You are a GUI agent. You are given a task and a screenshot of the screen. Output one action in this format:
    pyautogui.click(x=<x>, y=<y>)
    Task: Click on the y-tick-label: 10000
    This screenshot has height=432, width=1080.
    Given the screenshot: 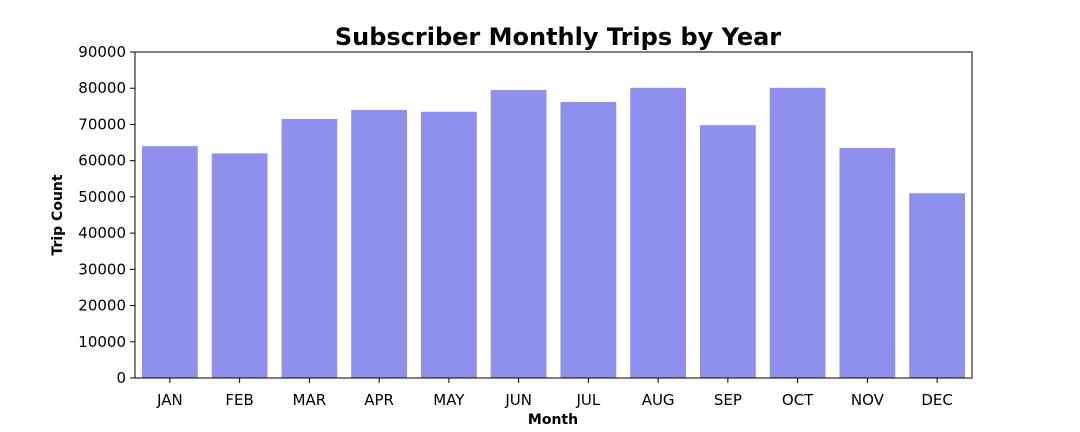 What is the action you would take?
    pyautogui.click(x=102, y=342)
    